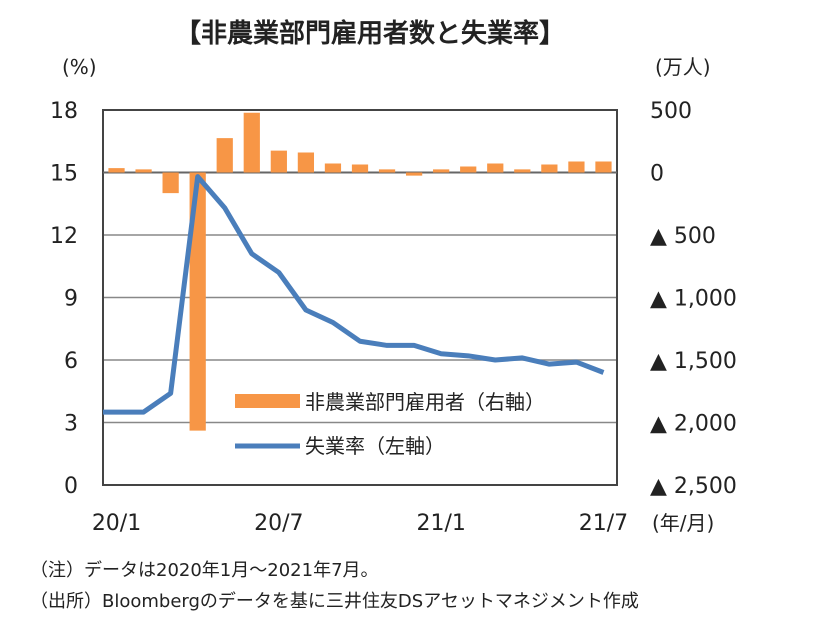  Describe the element at coordinates (64, 174) in the screenshot. I see `left-tick-label: 15` at that location.